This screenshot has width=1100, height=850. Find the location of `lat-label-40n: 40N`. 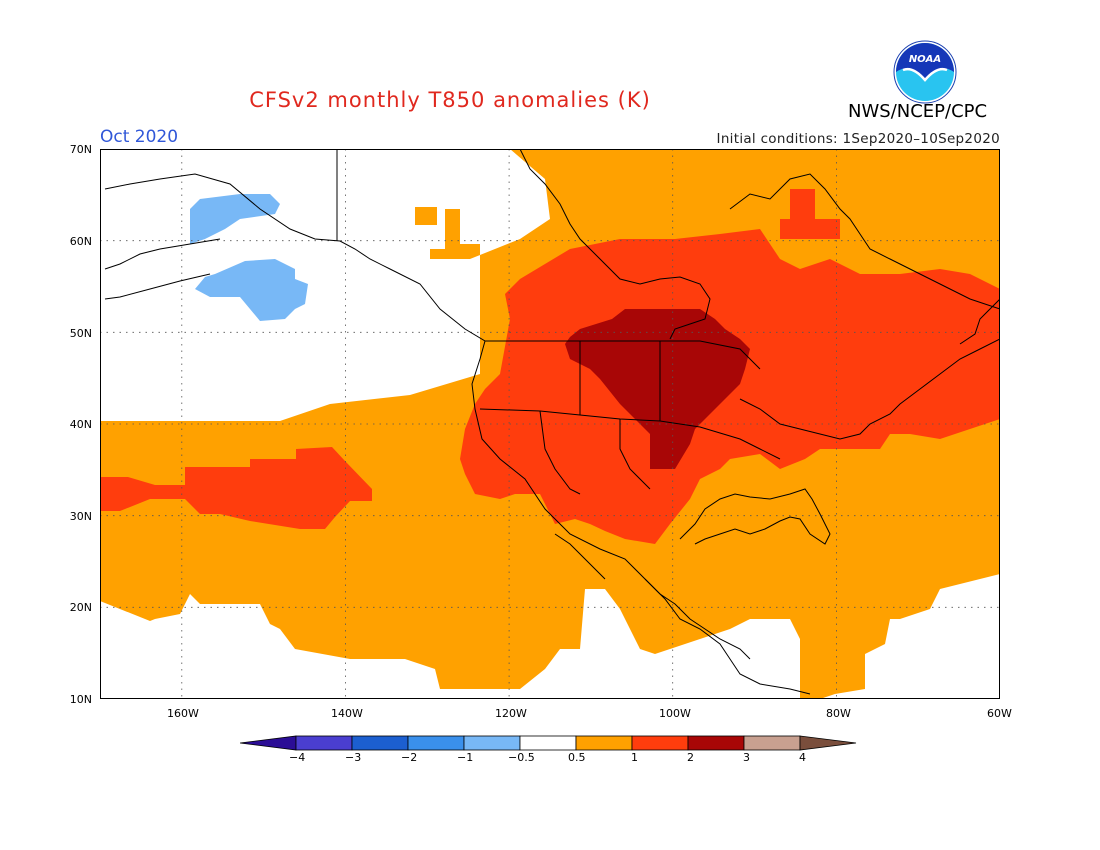

lat-label-40n: 40N is located at coordinates (80, 424).